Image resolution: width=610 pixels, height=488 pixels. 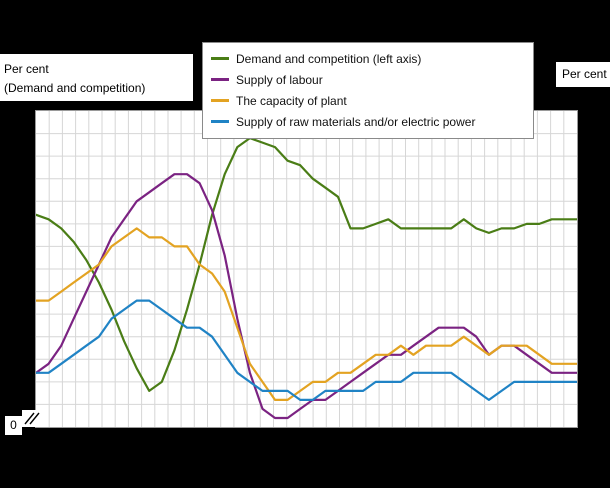 I want to click on left-axis-title-line2: (Demand and competition), so click(x=75, y=87).